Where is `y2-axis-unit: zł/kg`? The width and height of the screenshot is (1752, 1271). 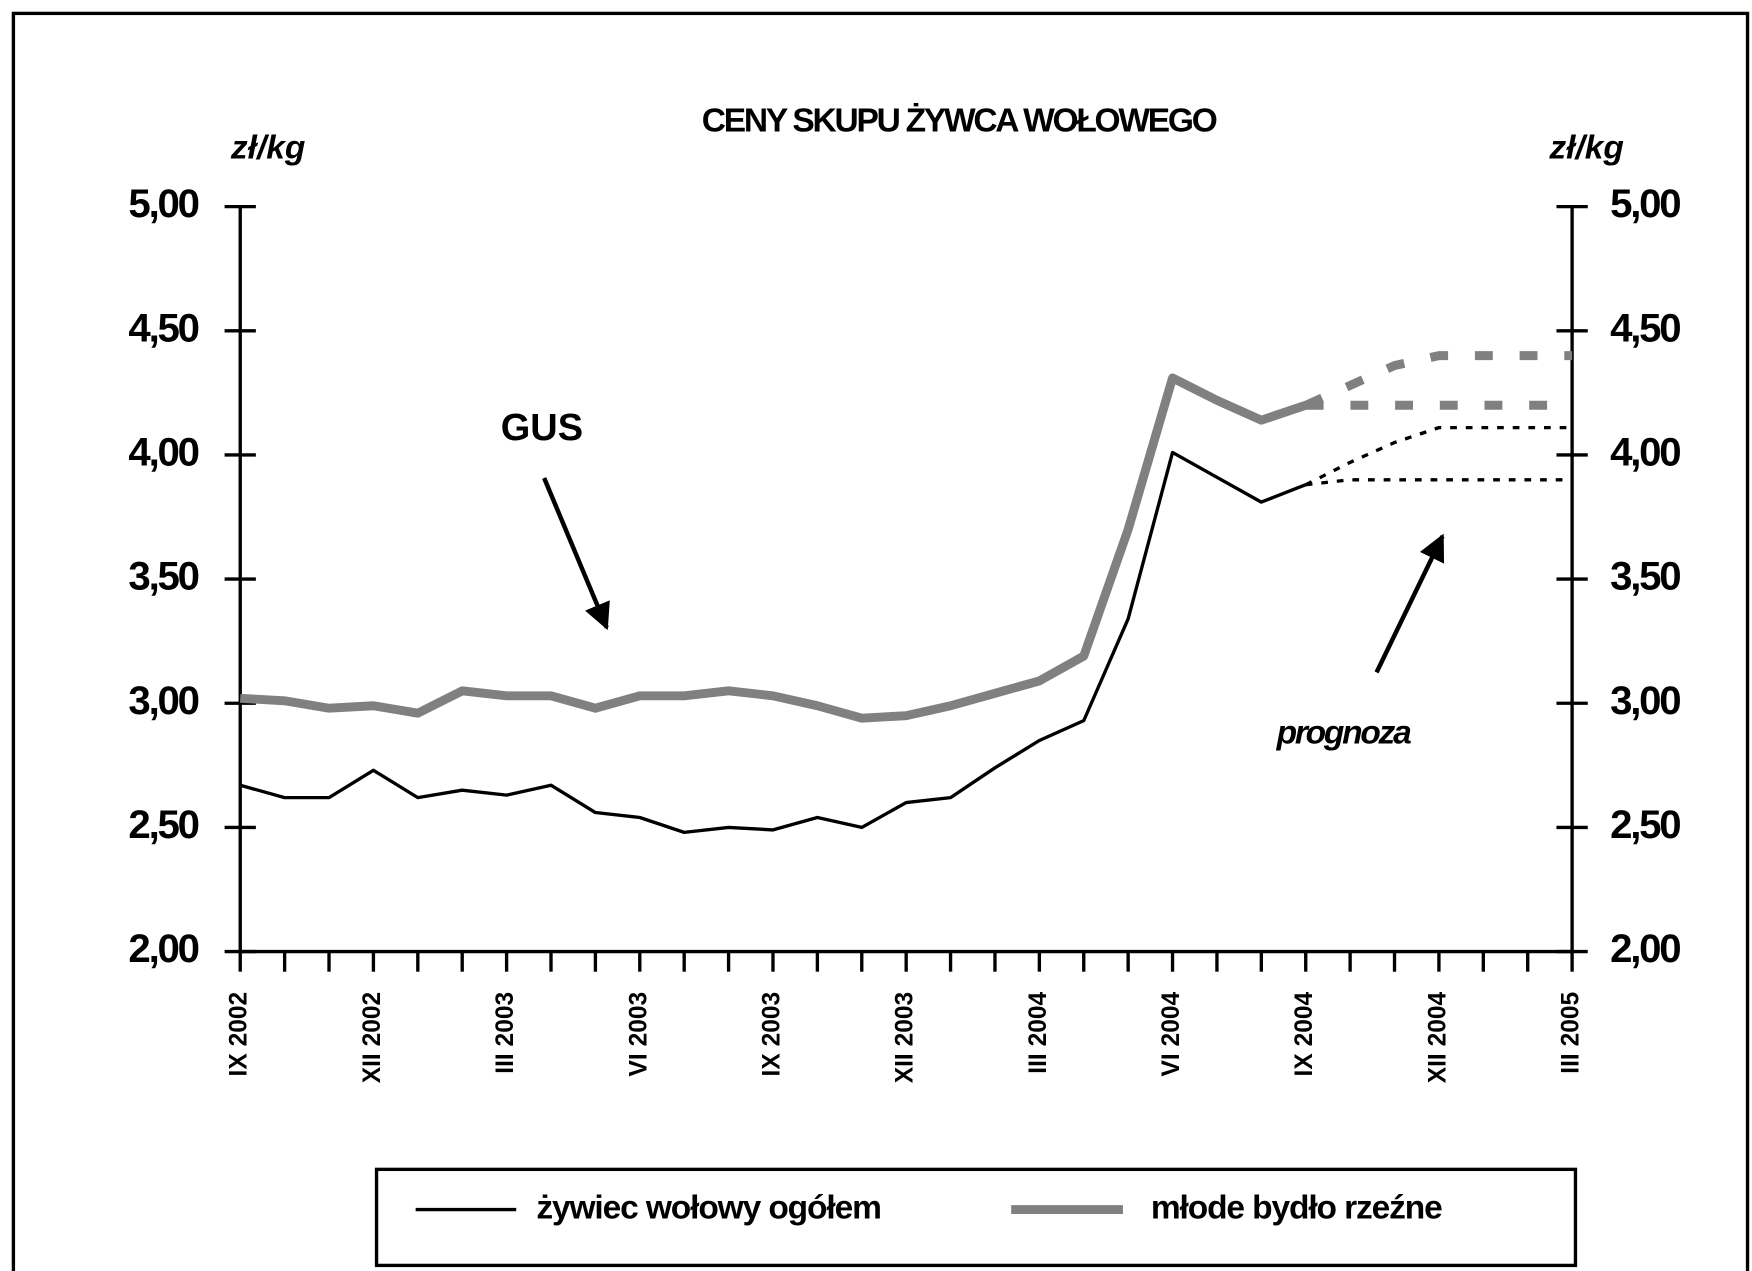
y2-axis-unit: zł/kg is located at coordinates (1585, 148).